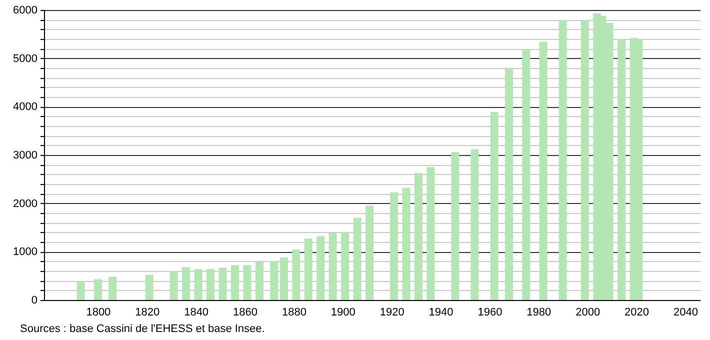 The image size is (710, 340). What do you see at coordinates (196, 312) in the screenshot?
I see `x-tick-label: 1840` at bounding box center [196, 312].